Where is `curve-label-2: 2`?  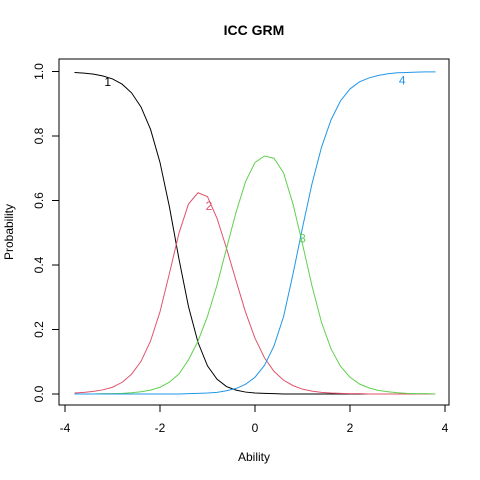 curve-label-2: 2 is located at coordinates (209, 206).